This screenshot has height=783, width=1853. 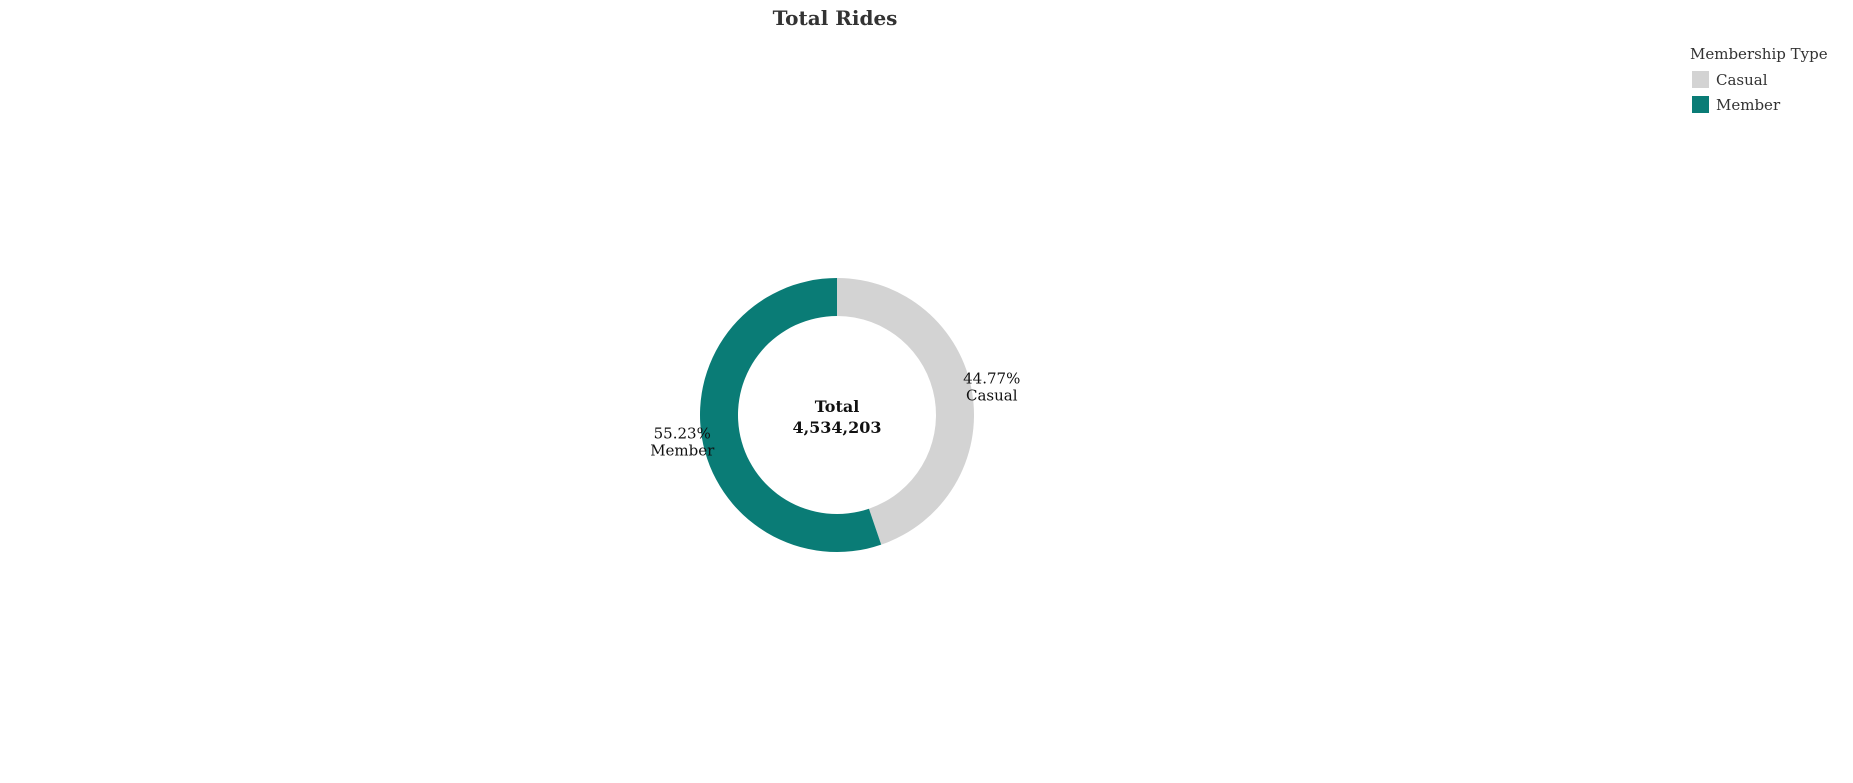 I want to click on slice-labels: 44.77%Casual 55.23%Member, so click(x=835, y=415).